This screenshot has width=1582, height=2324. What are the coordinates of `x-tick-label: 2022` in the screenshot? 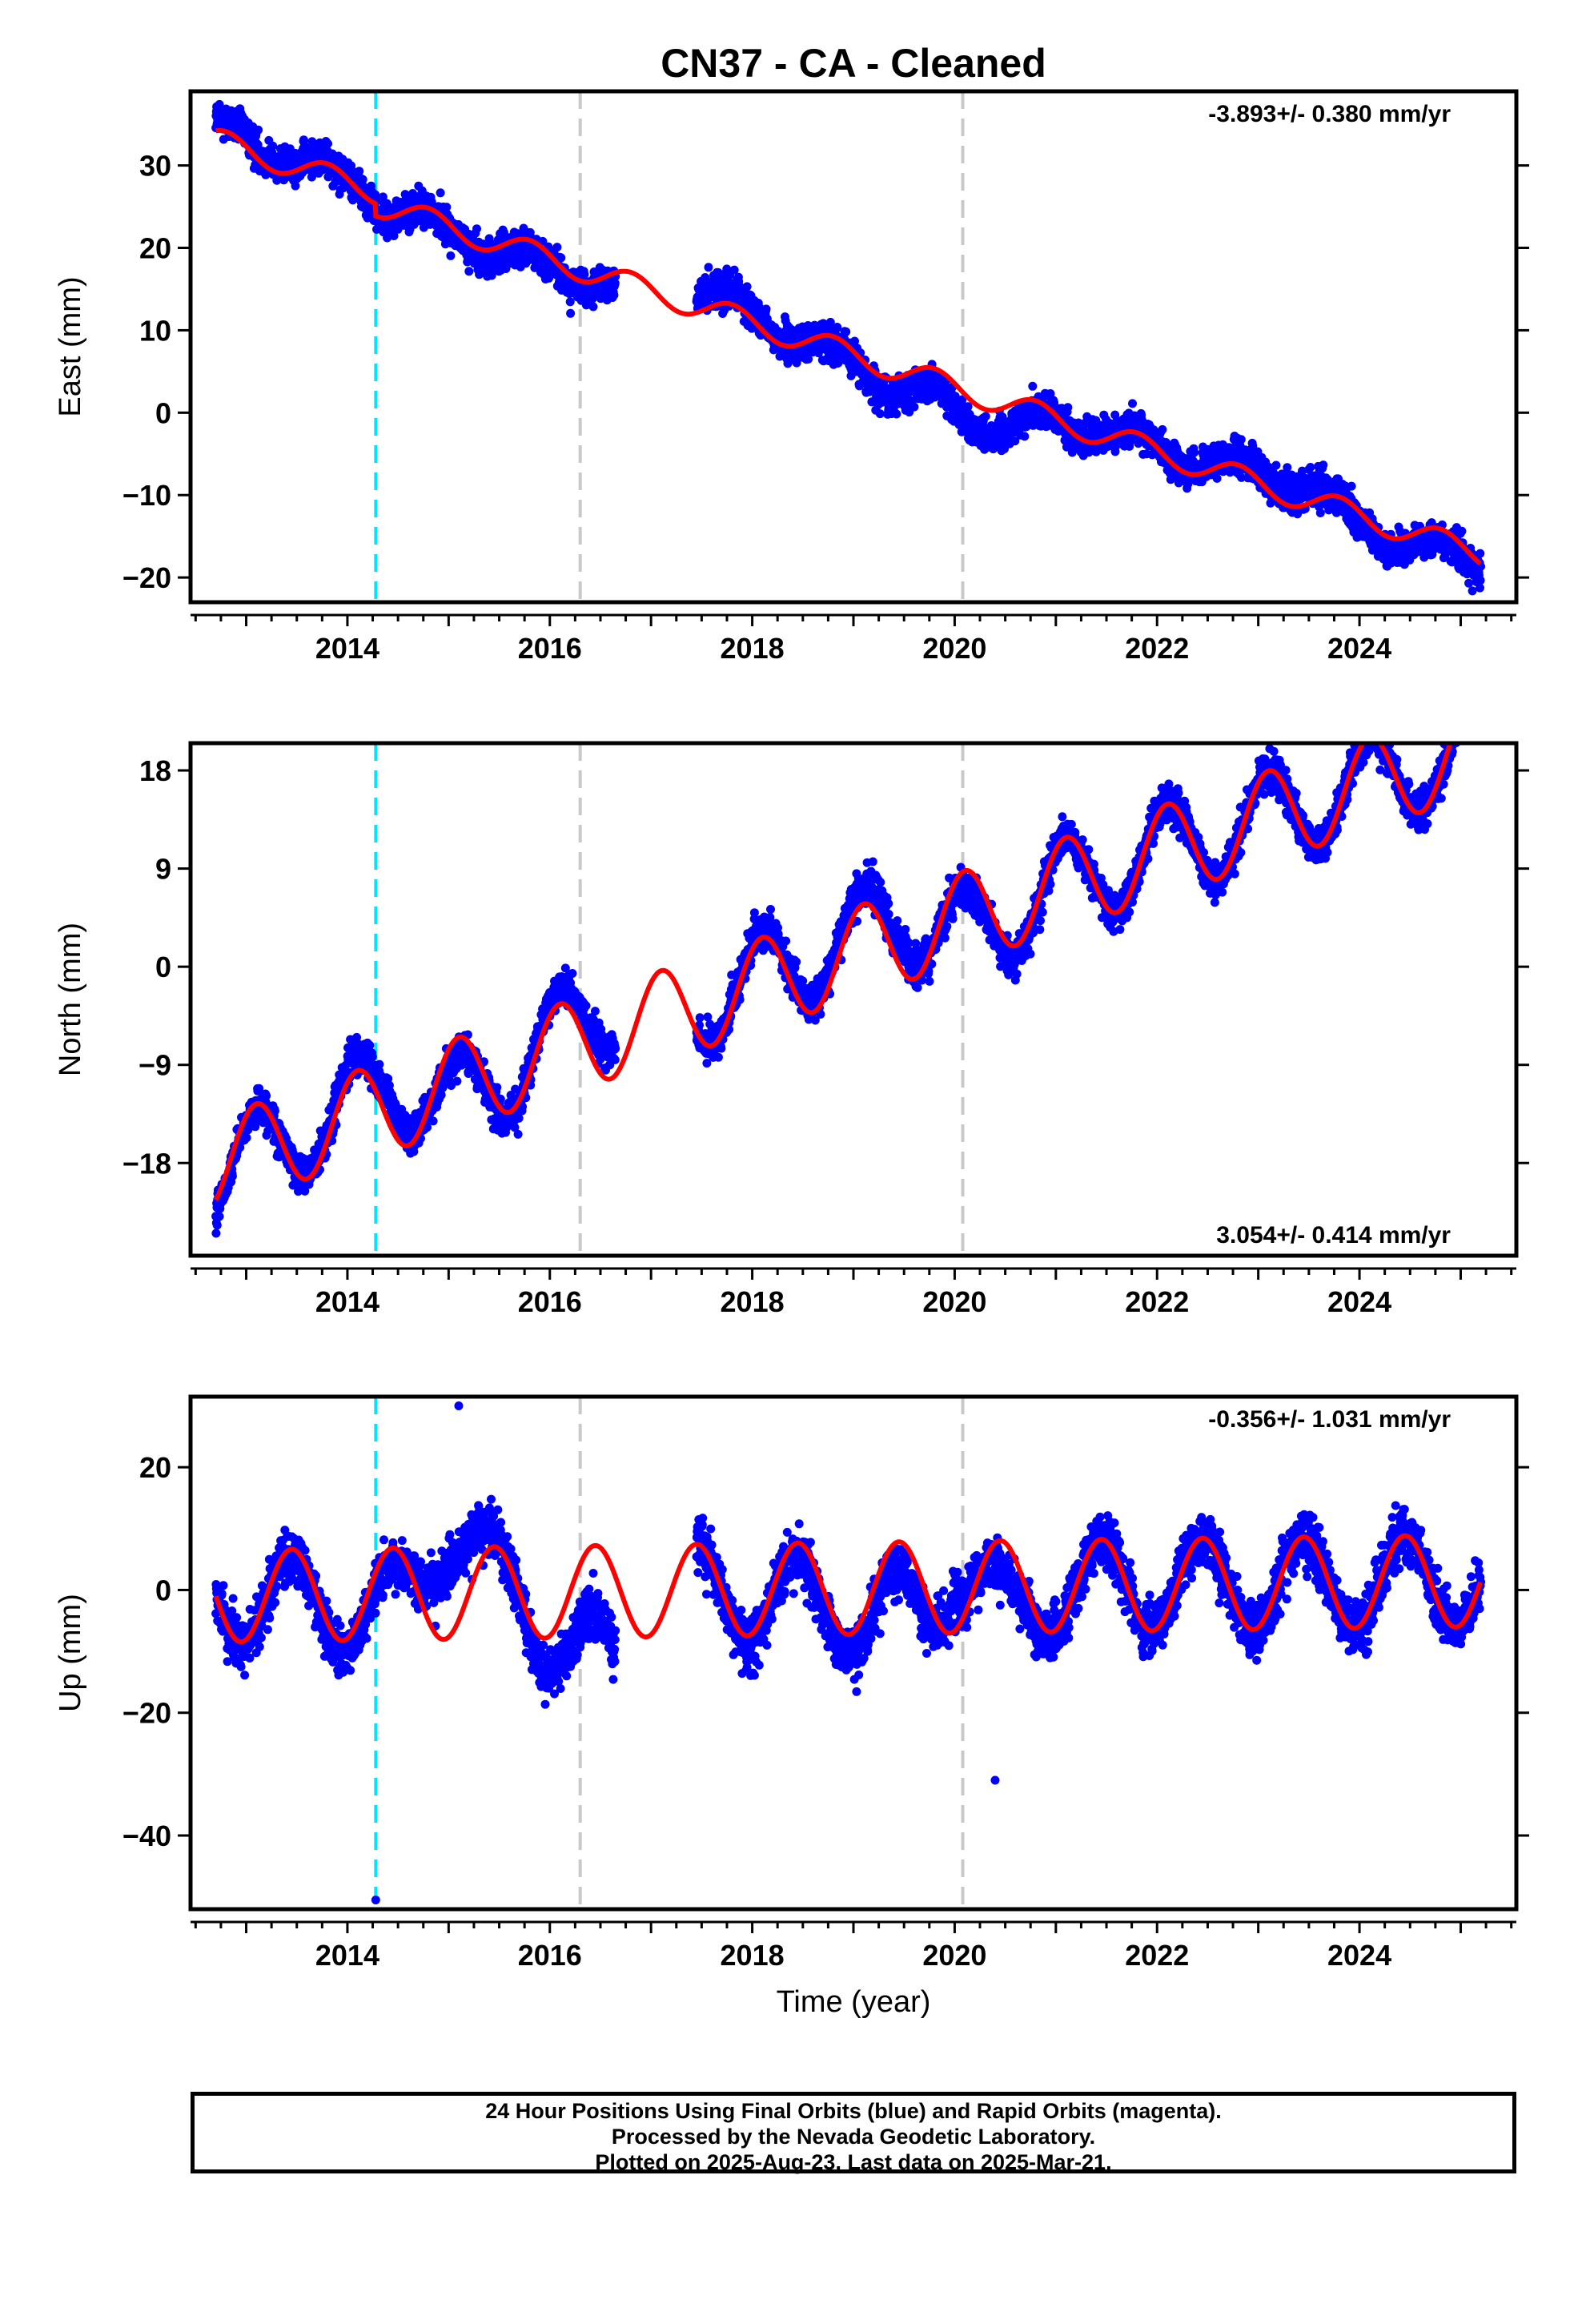 It's located at (1157, 648).